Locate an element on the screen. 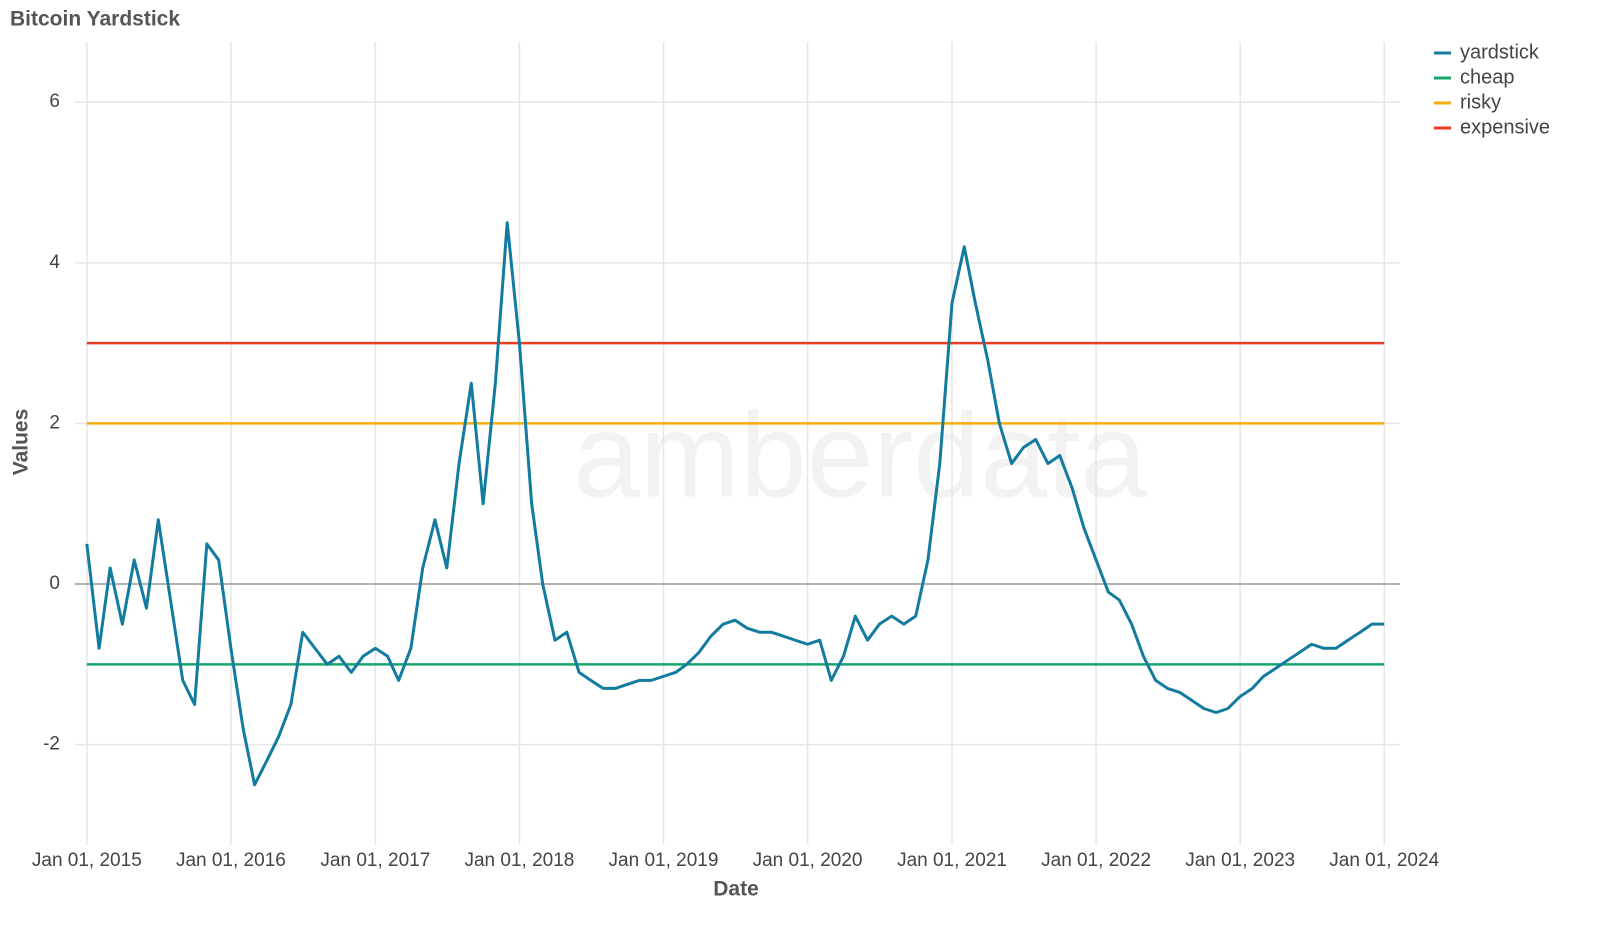  y-tick-label: 6 is located at coordinates (54, 101).